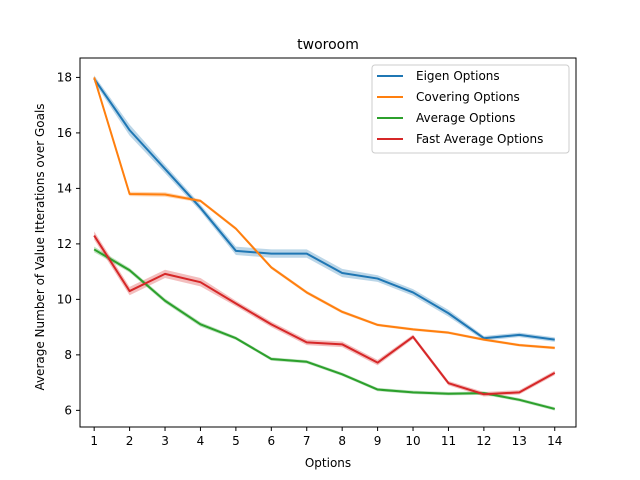  Describe the element at coordinates (326, 437) in the screenshot. I see `x-axis-ticks: 1 2 3 4 5 6 7 8 9 10 11 12 13 14` at that location.